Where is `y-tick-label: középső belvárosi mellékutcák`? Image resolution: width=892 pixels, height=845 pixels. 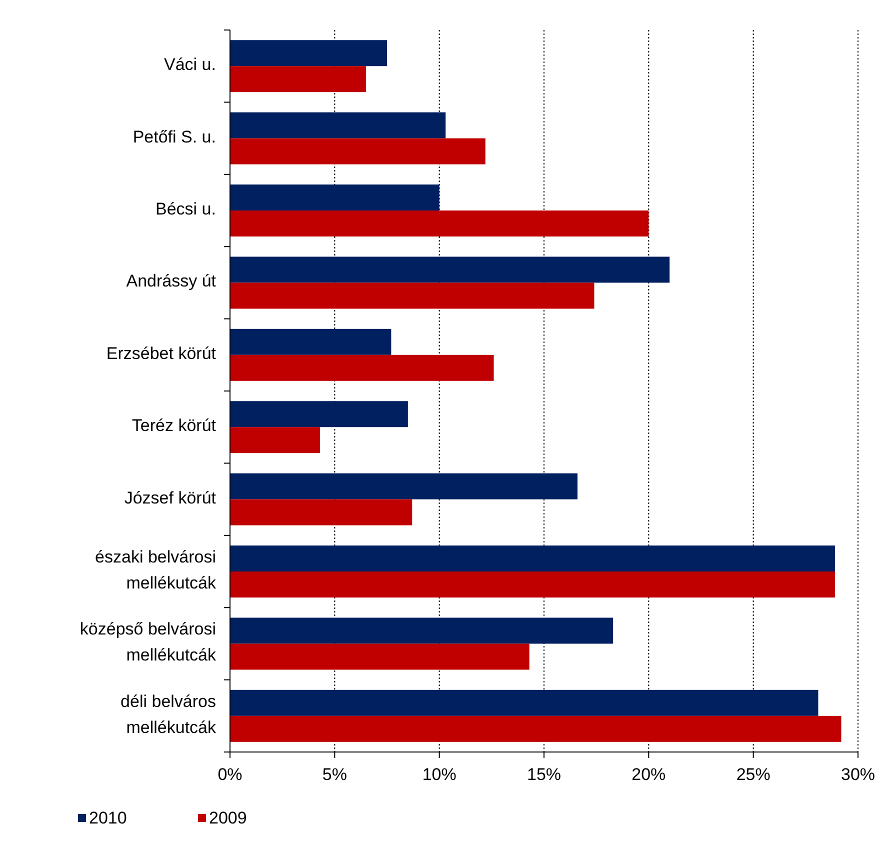 y-tick-label: középső belvárosi mellékutcák is located at coordinates (148, 643).